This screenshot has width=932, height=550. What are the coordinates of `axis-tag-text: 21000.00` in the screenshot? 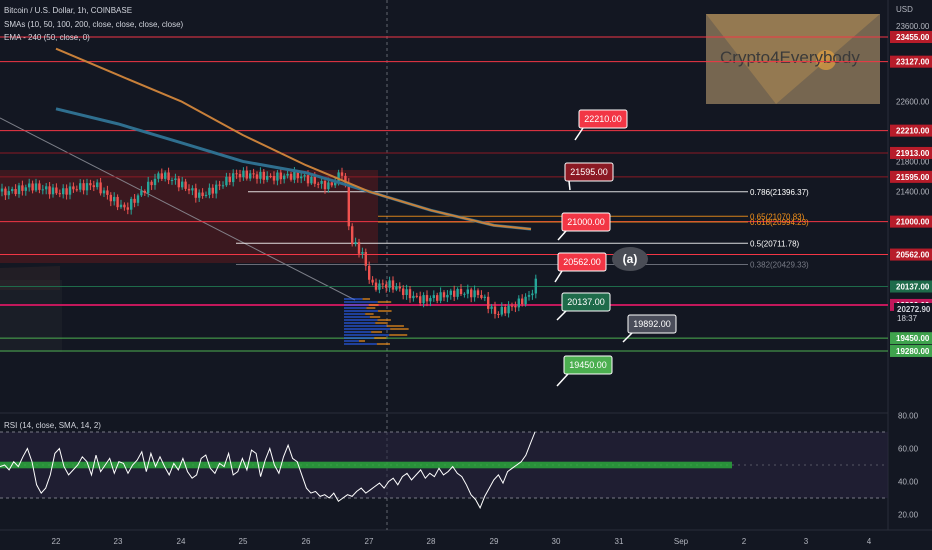 It's located at (913, 222).